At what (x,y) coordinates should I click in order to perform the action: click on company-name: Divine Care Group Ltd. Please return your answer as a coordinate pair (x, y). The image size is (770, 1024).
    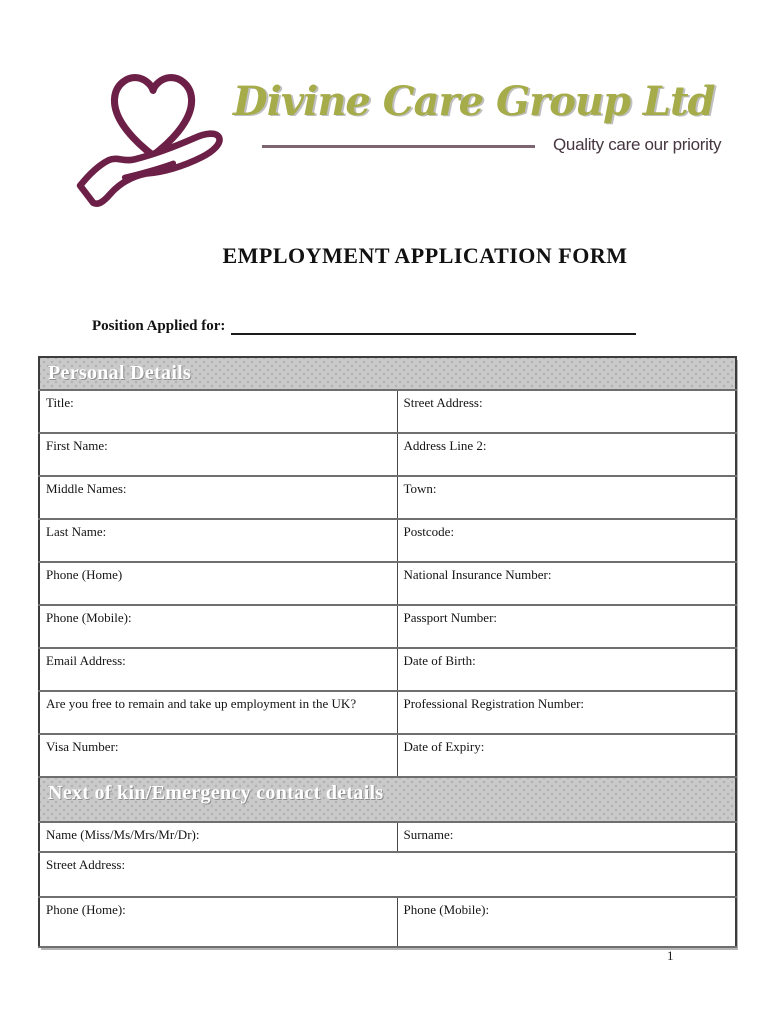
    Looking at the image, I should click on (474, 101).